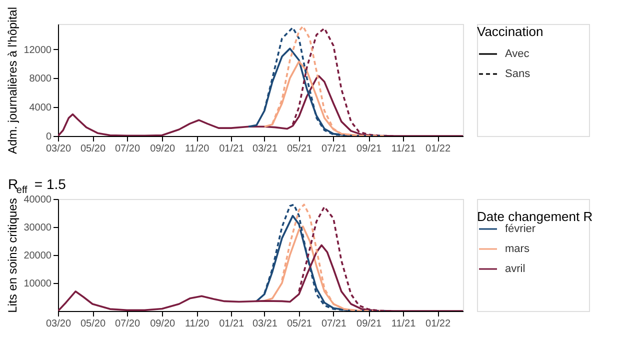 The width and height of the screenshot is (623, 350). What do you see at coordinates (40, 108) in the screenshot?
I see `y-tick-label: 4000` at bounding box center [40, 108].